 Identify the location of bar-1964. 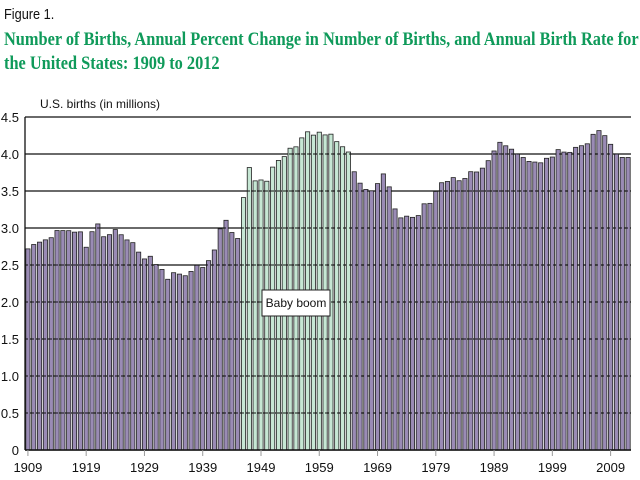
(348, 301).